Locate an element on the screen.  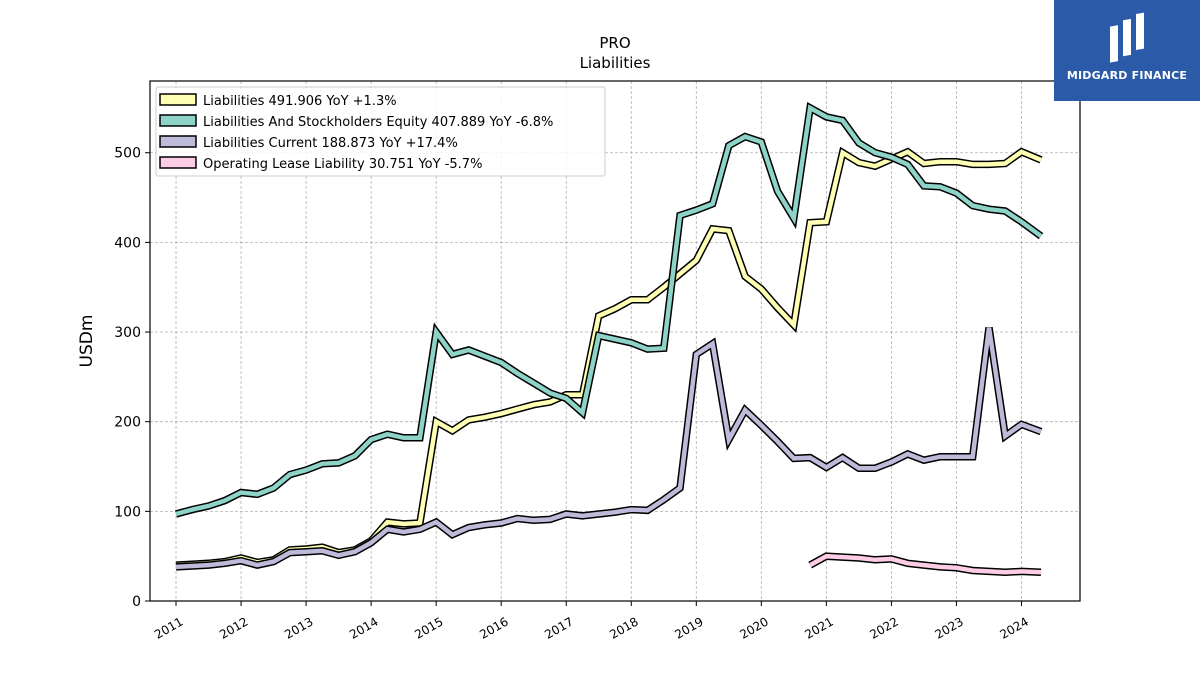
x-tick-label: 2020 is located at coordinates (753, 627).